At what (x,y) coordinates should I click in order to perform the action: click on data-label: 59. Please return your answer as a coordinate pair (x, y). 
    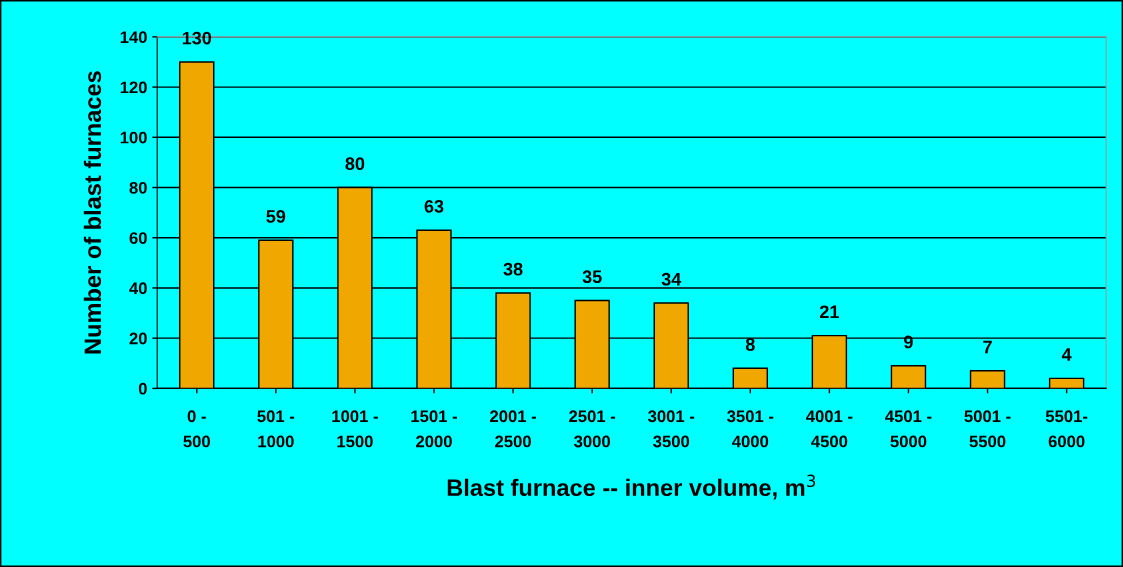
    Looking at the image, I should click on (276, 216).